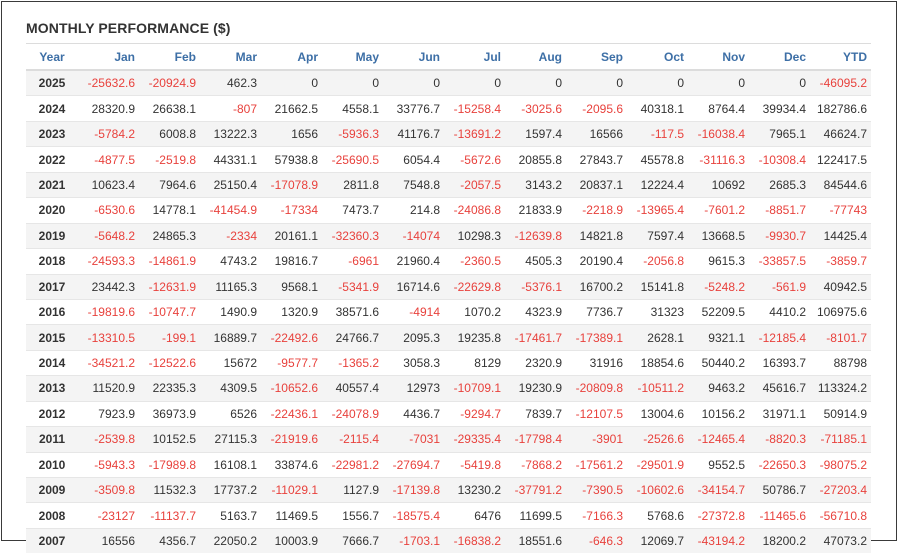  I want to click on month-cell: -2218.9, so click(596, 210).